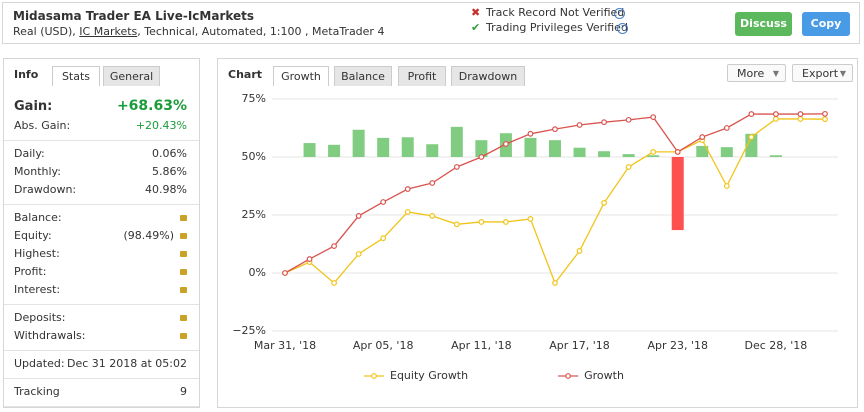  Describe the element at coordinates (826, 24) in the screenshot. I see `action-button: Copy` at that location.